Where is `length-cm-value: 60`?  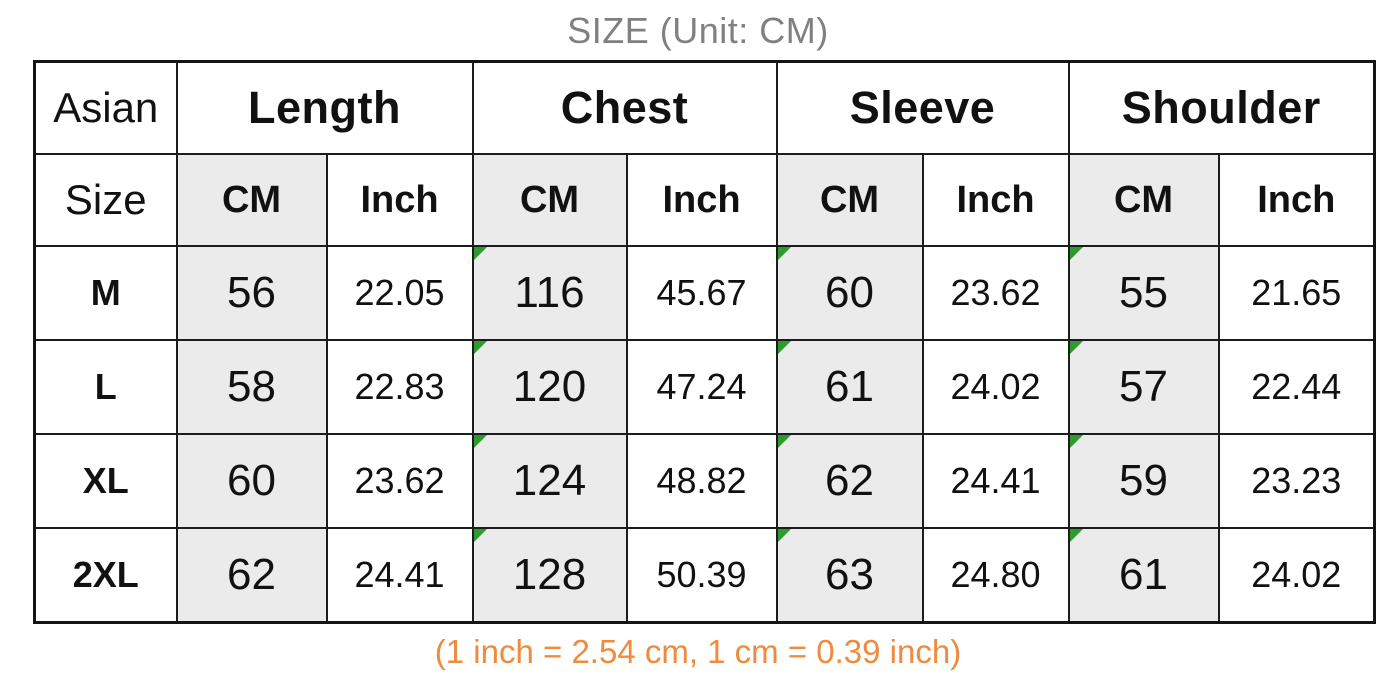
length-cm-value: 60 is located at coordinates (251, 481).